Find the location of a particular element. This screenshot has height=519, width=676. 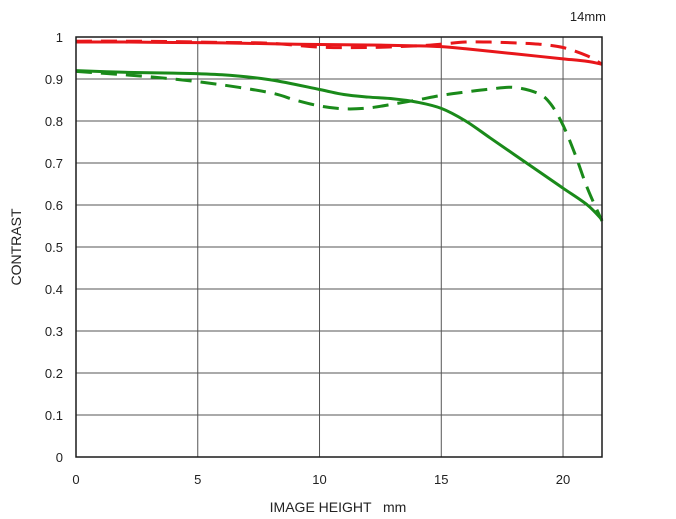

series-line-red-solid is located at coordinates (339, 53).